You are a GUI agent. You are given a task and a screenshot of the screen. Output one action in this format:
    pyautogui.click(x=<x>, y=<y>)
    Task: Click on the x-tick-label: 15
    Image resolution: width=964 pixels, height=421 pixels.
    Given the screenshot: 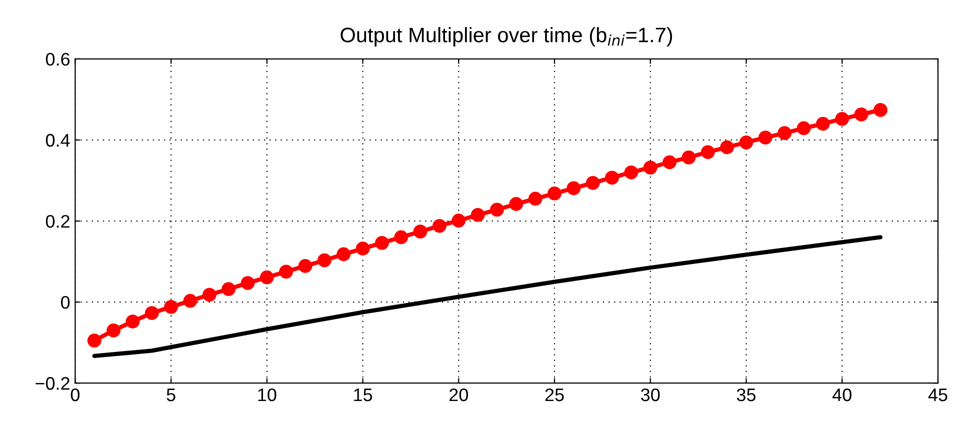 What is the action you would take?
    pyautogui.click(x=363, y=395)
    